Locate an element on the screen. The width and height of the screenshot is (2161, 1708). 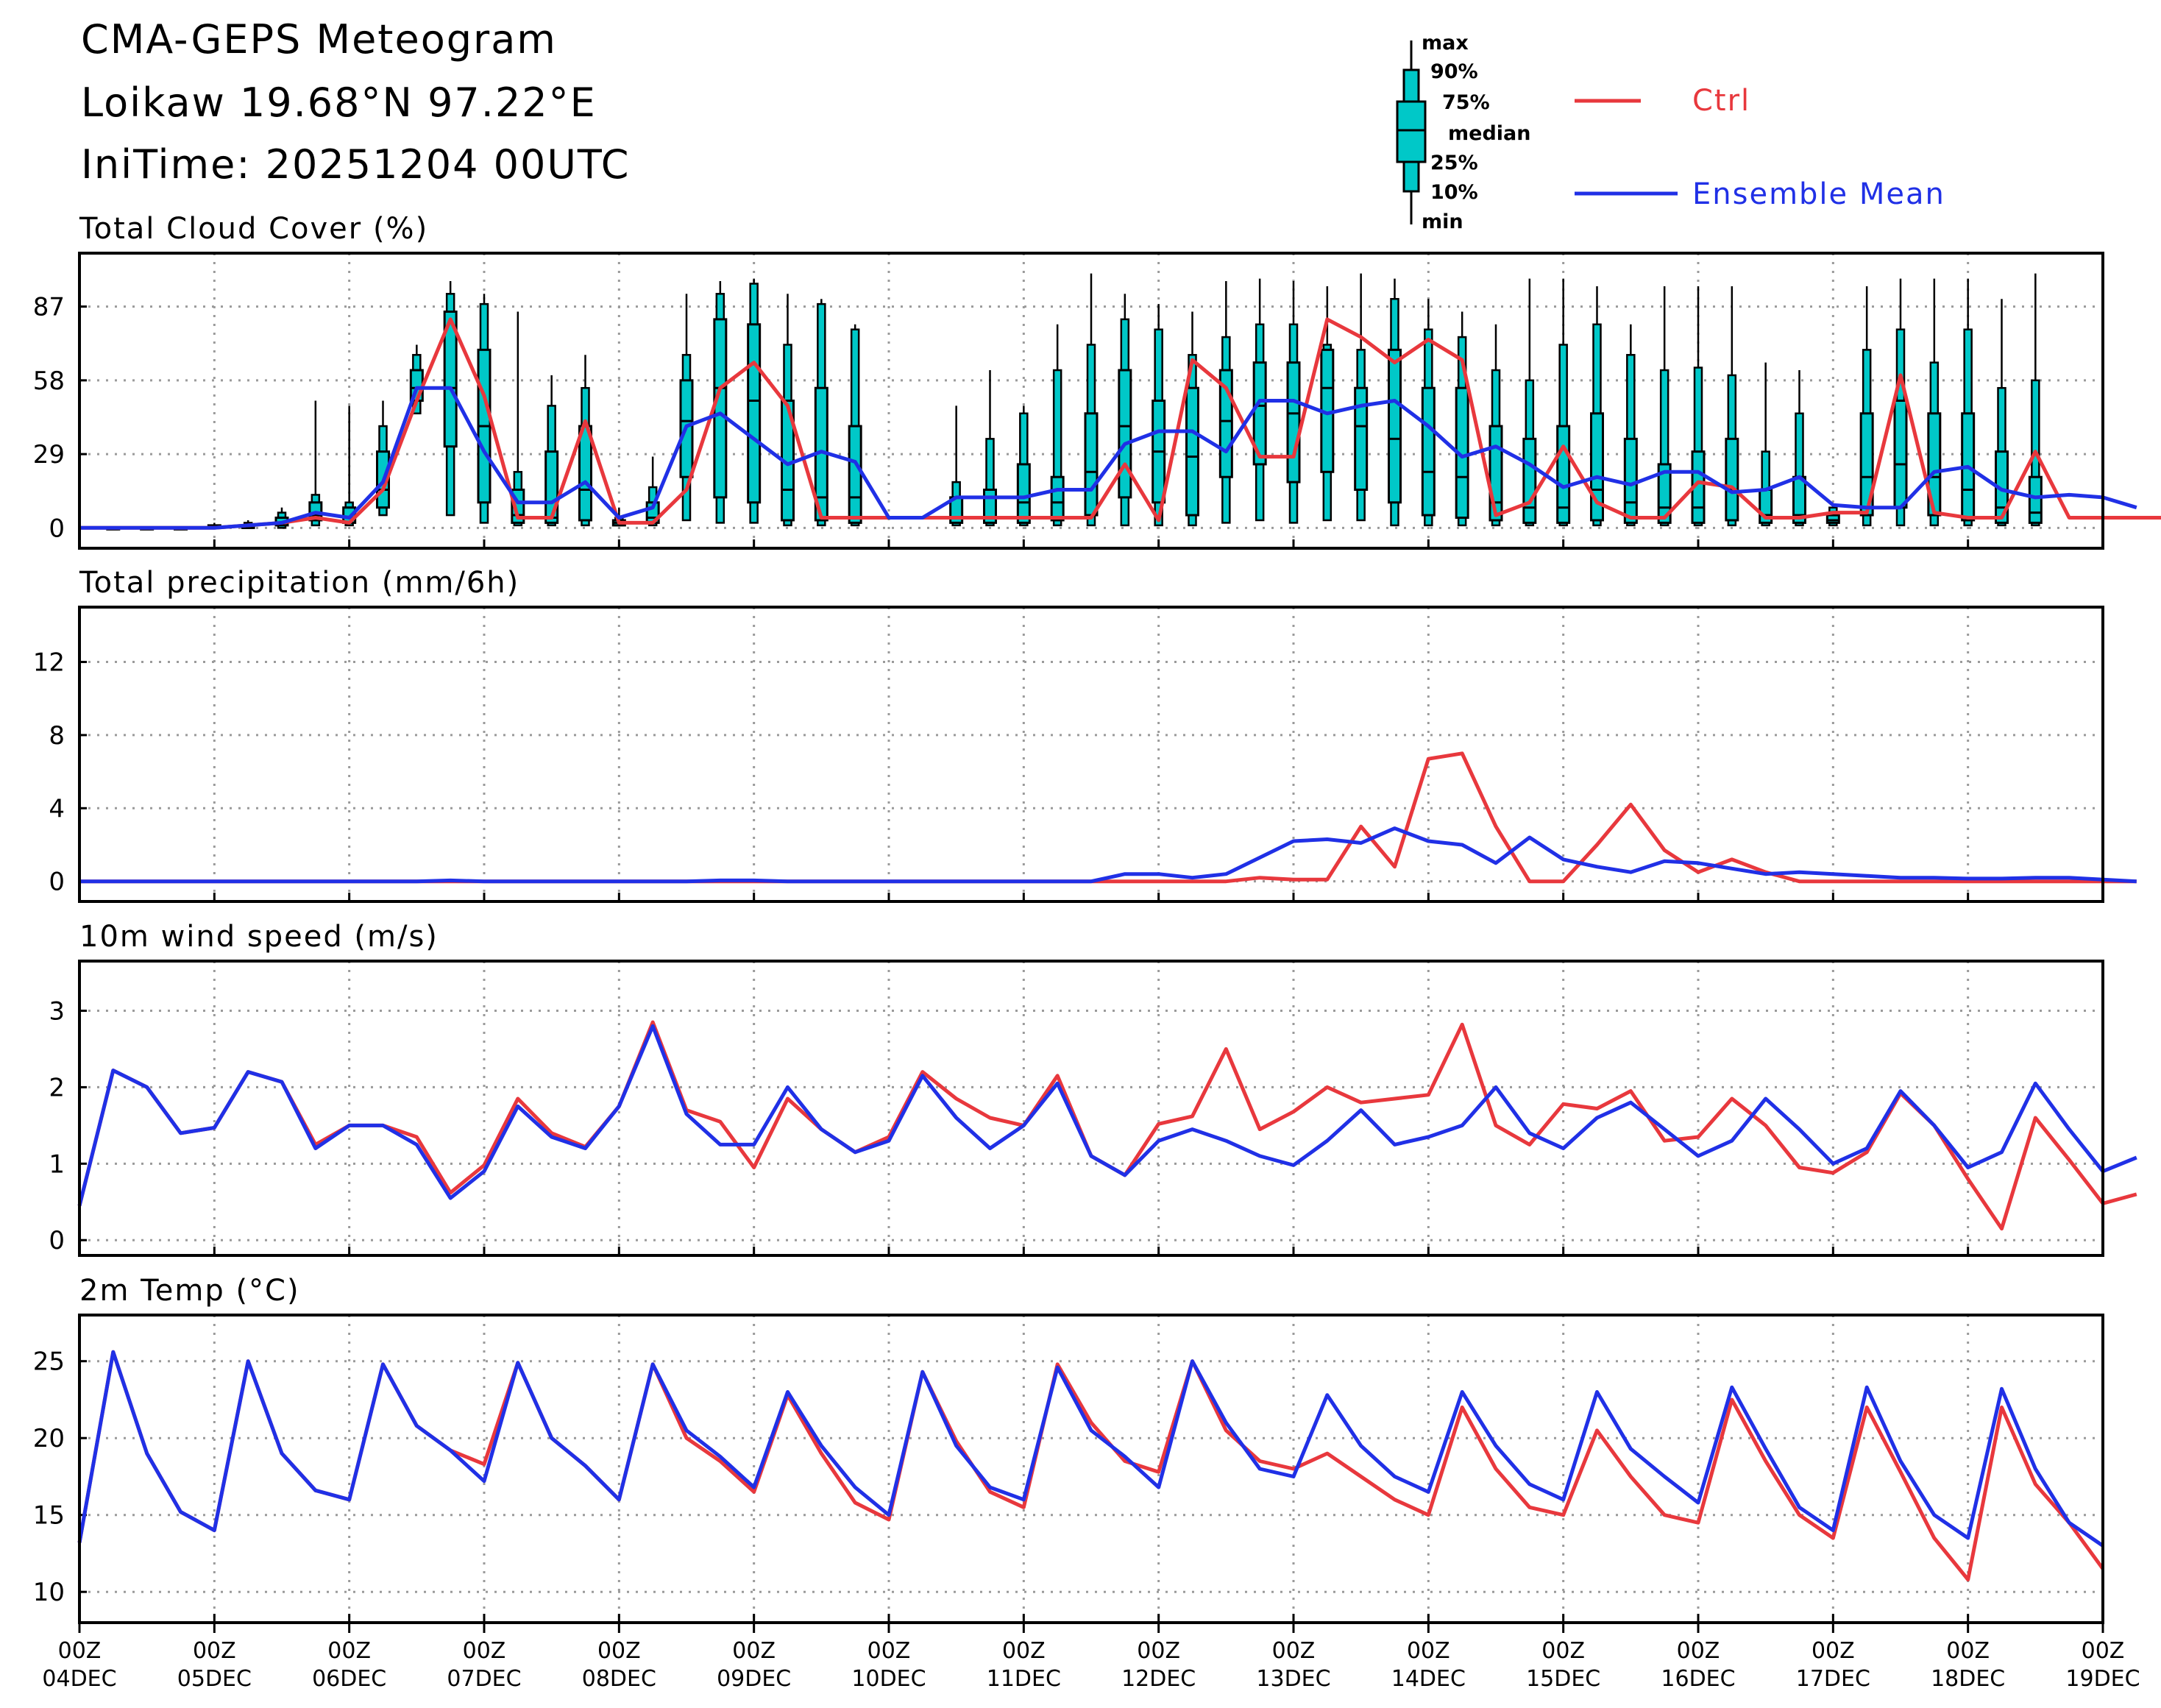
x-tick-label: 11DEC is located at coordinates (1024, 1679).